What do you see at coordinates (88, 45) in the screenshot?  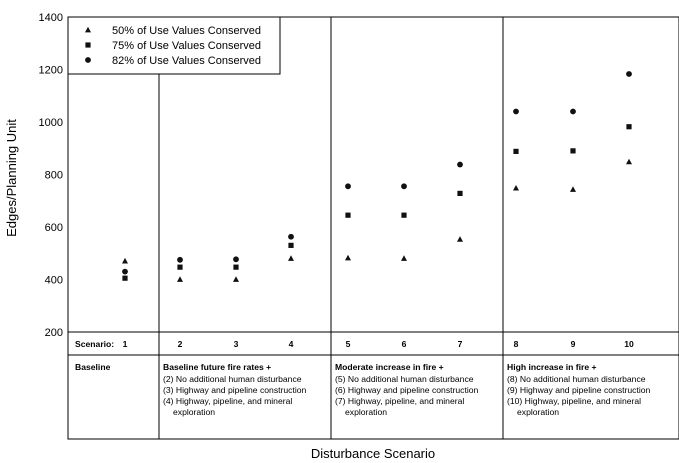 I see `legend-marker-square` at bounding box center [88, 45].